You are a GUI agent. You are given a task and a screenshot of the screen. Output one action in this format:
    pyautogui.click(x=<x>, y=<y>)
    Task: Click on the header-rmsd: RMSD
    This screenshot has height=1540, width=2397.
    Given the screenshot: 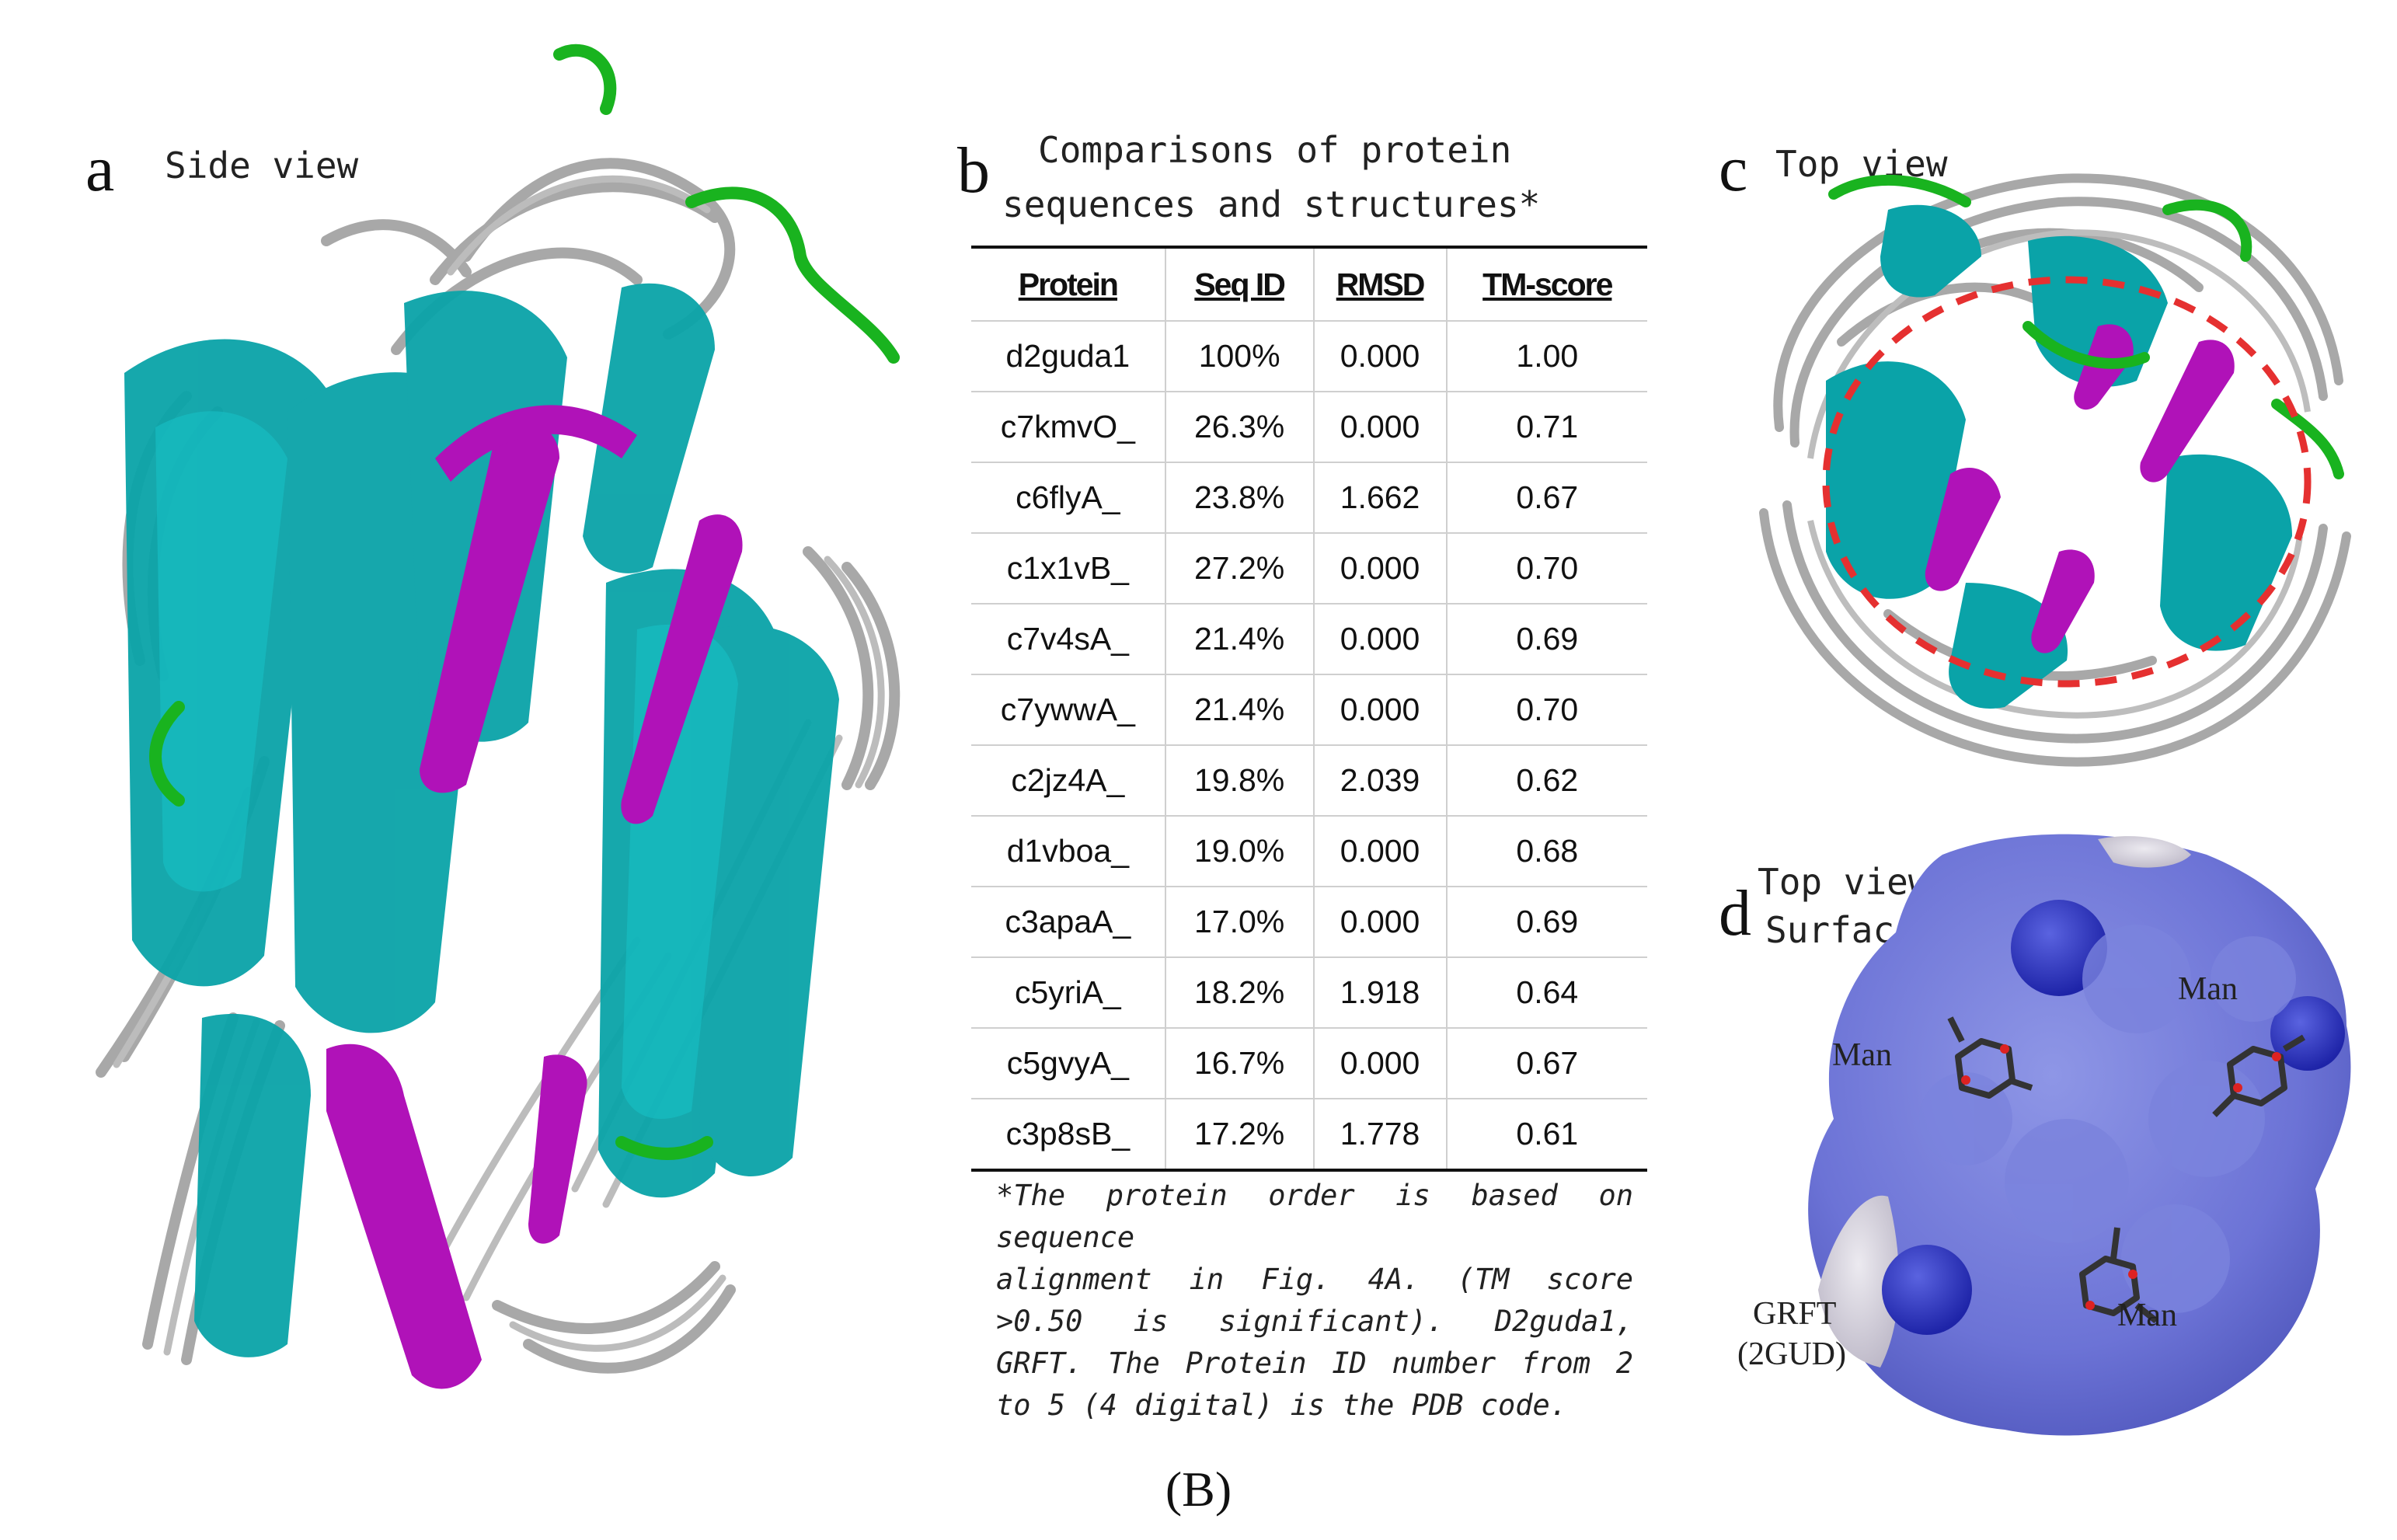 What is the action you would take?
    pyautogui.click(x=1380, y=284)
    